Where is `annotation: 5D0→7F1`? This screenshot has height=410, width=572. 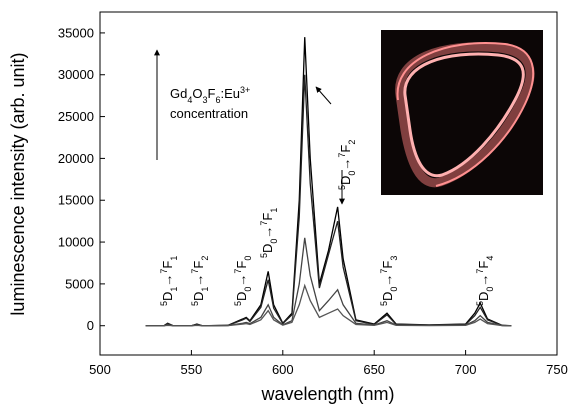 annotation: 5D0→7F1 is located at coordinates (269, 233).